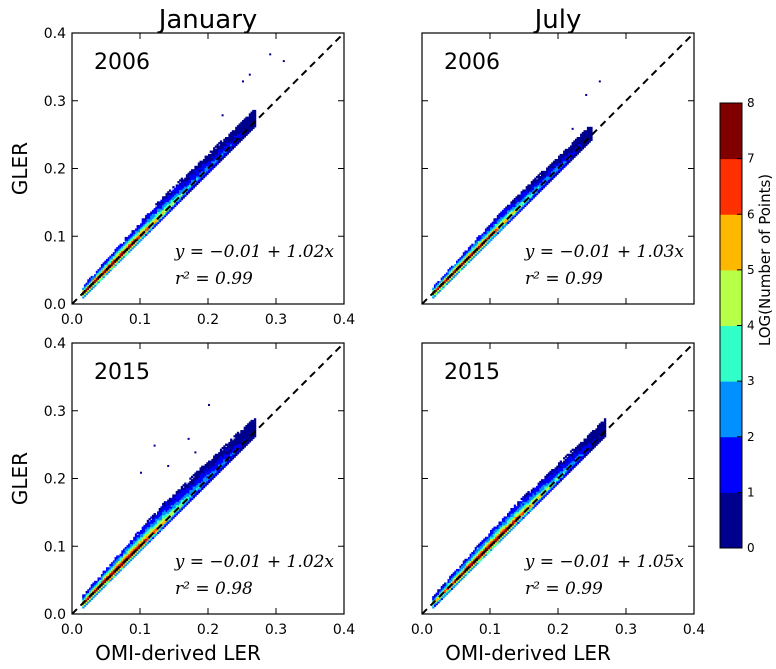  What do you see at coordinates (751, 492) in the screenshot?
I see `colorbar-tick-label: 1` at bounding box center [751, 492].